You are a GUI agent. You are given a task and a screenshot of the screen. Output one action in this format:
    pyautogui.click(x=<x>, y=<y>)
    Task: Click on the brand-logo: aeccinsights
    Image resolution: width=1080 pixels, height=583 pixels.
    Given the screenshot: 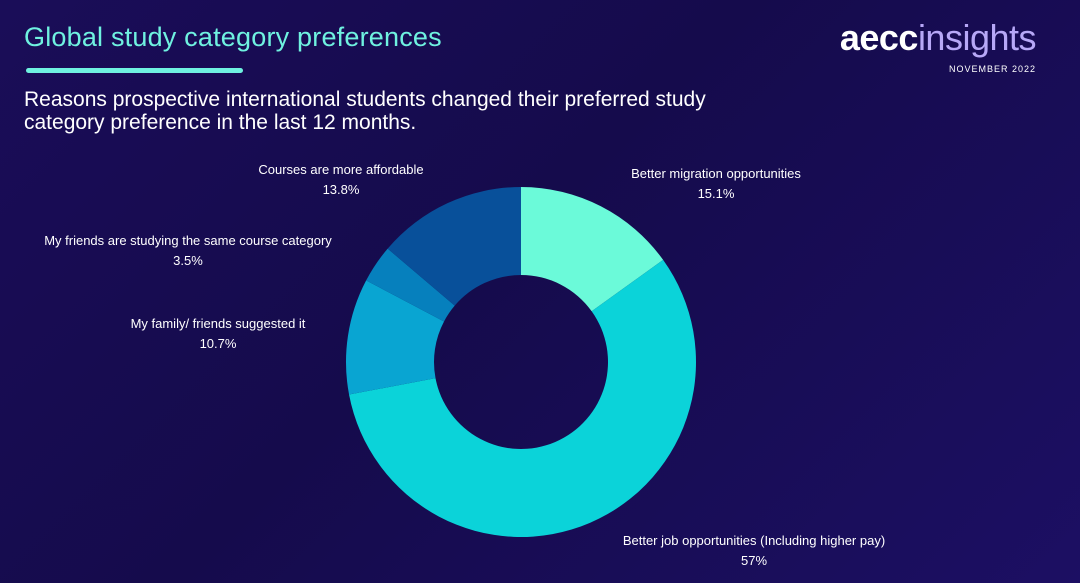 What is the action you would take?
    pyautogui.click(x=938, y=38)
    